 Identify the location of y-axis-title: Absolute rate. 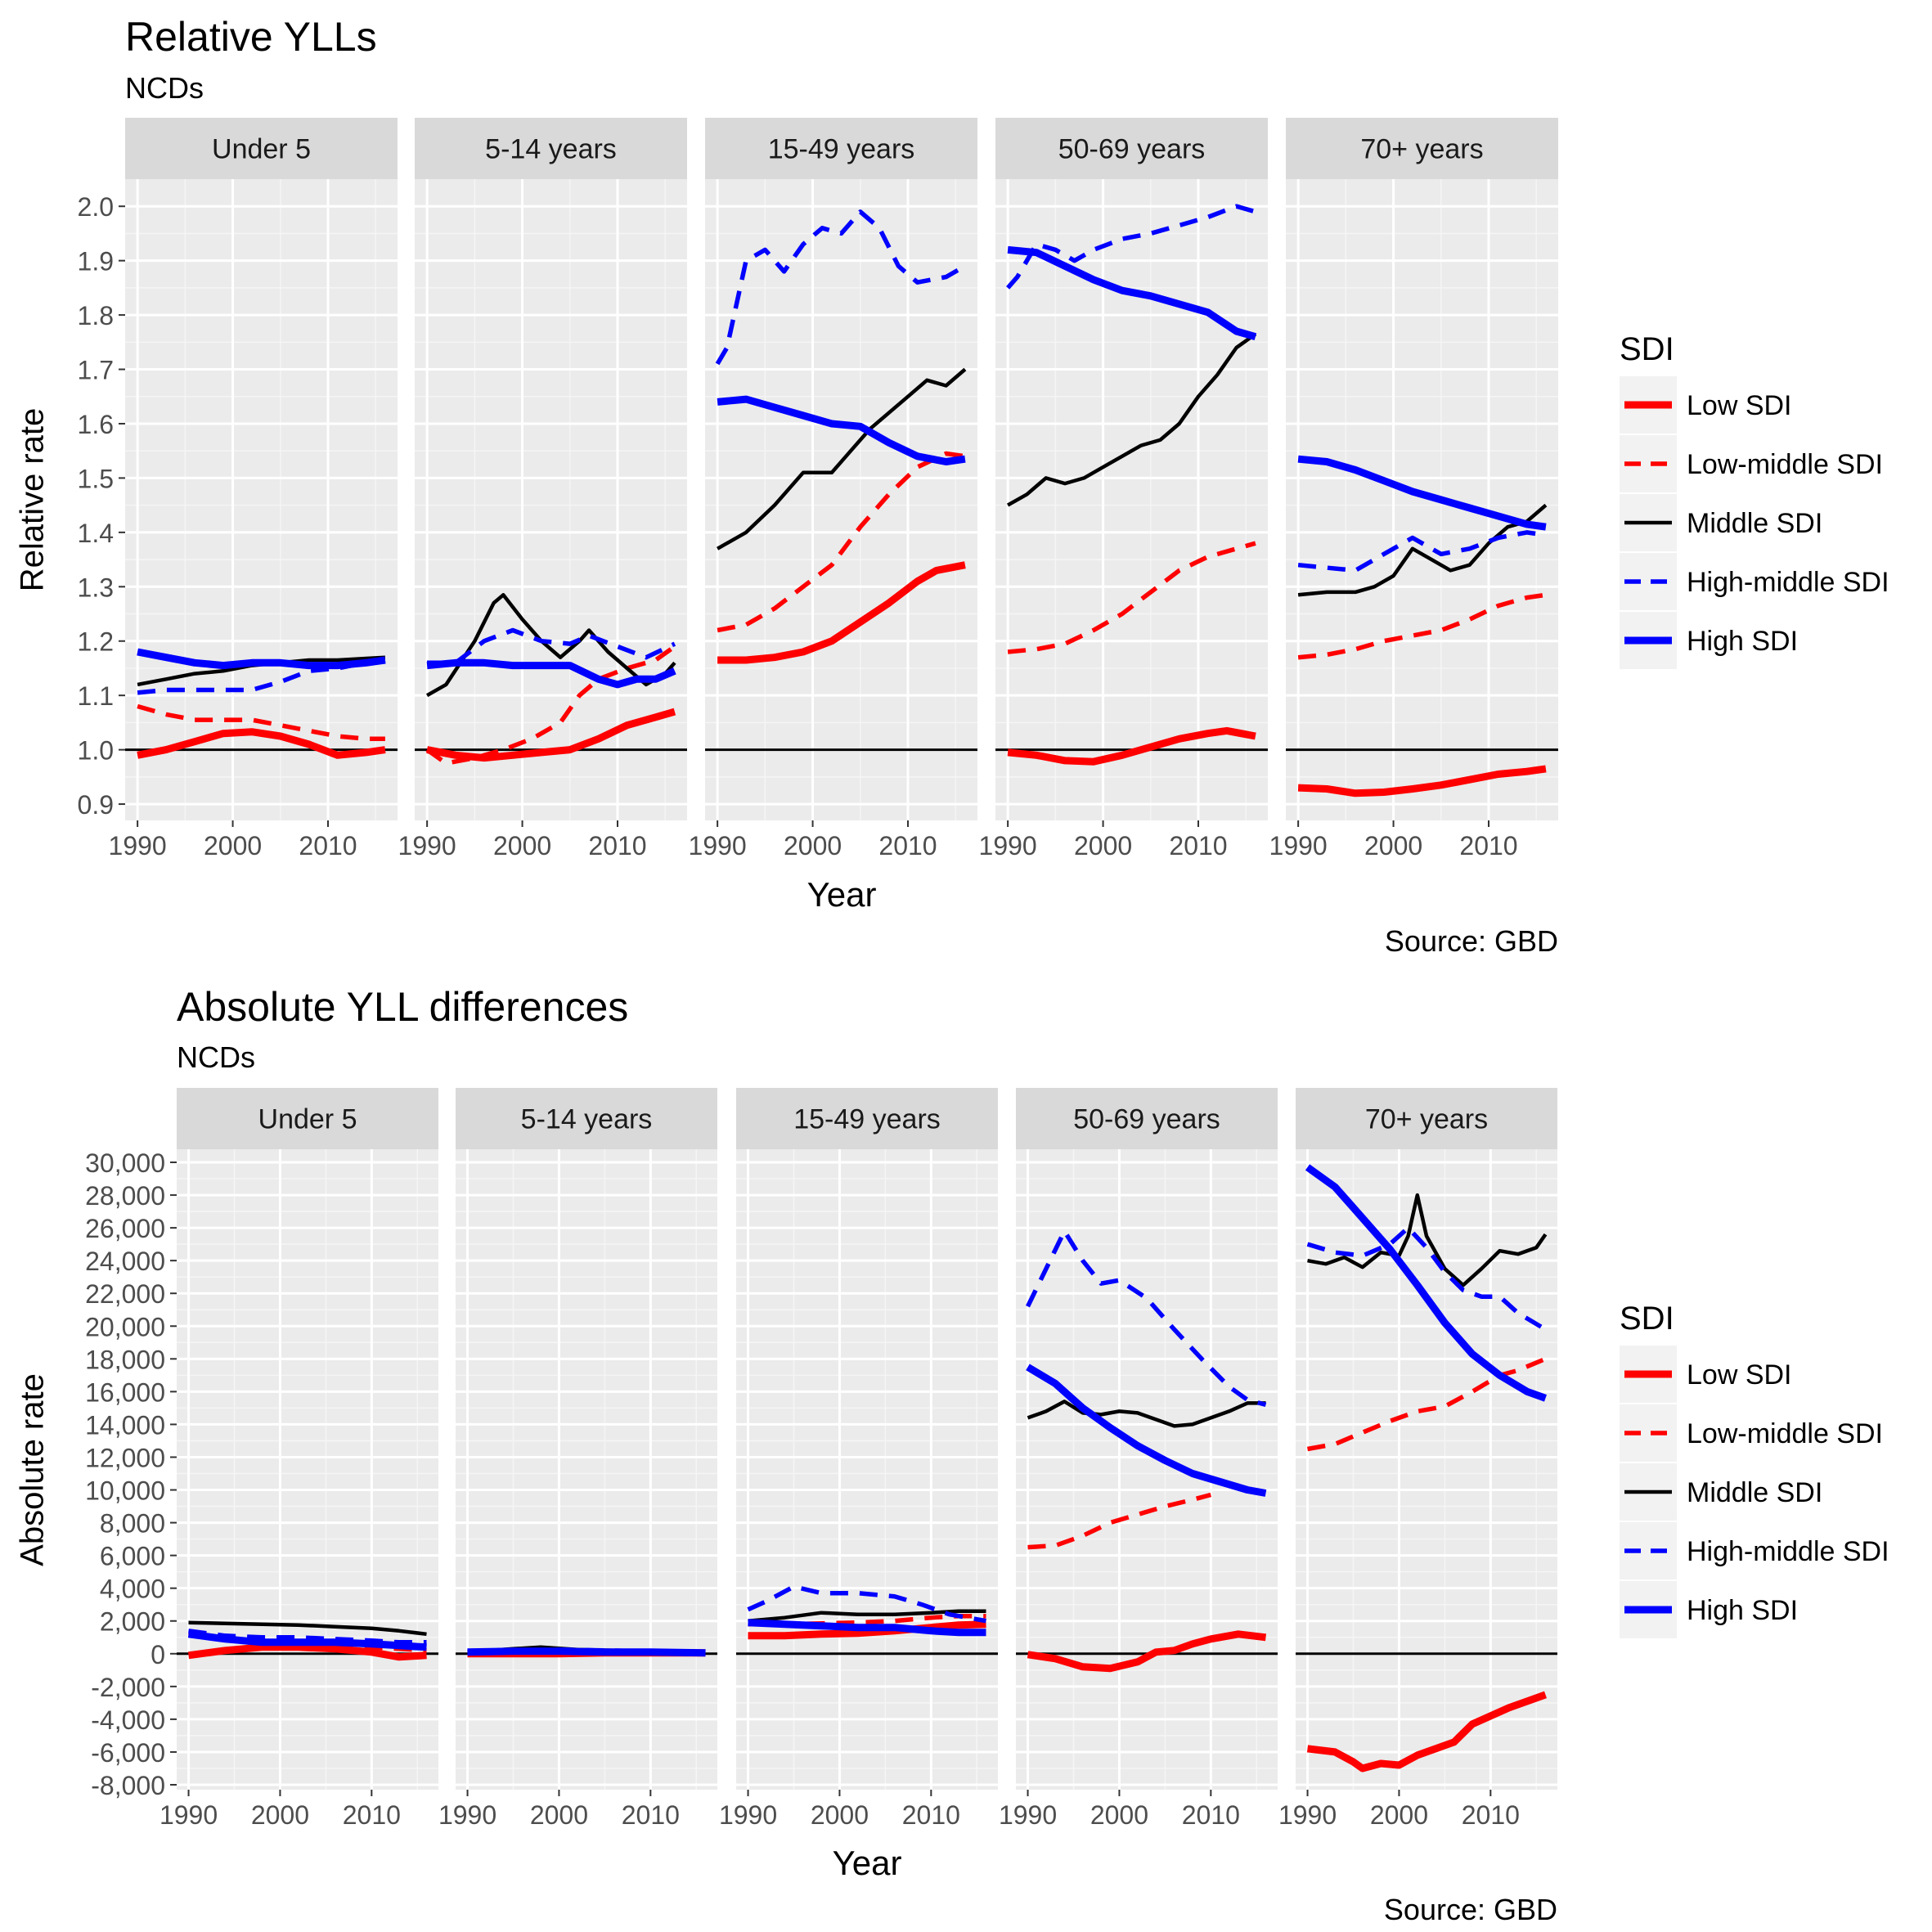
(33, 1470).